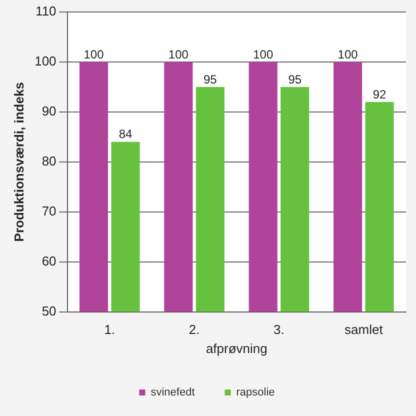 The height and width of the screenshot is (416, 416). What do you see at coordinates (279, 330) in the screenshot?
I see `x-tick-label: 3.` at bounding box center [279, 330].